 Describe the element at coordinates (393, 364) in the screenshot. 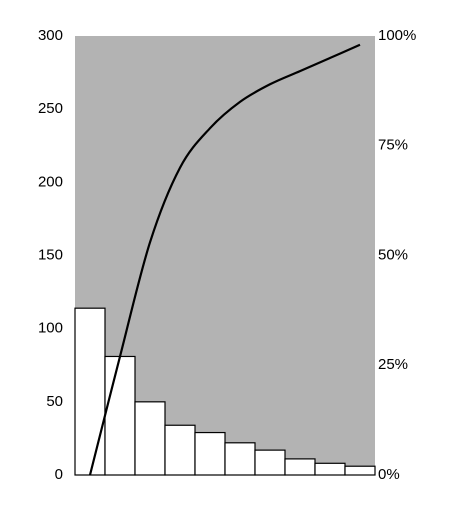

I see `y2-tick-label: 25%` at that location.